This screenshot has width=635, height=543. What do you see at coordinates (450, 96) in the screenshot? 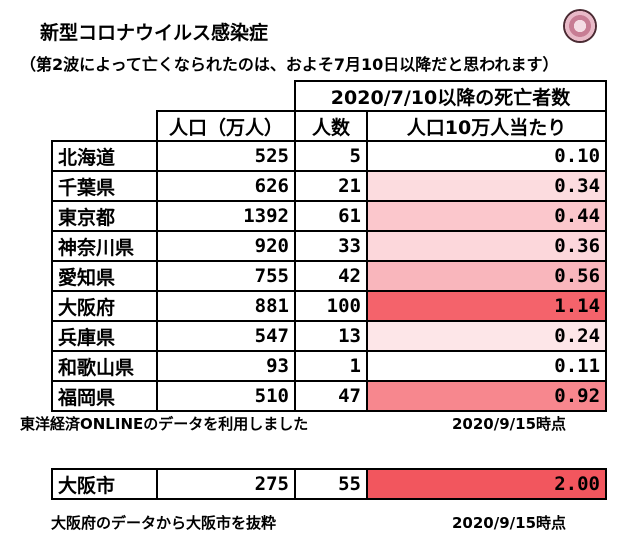
I see `group-header: 2020/7/10以降の死亡者数` at bounding box center [450, 96].